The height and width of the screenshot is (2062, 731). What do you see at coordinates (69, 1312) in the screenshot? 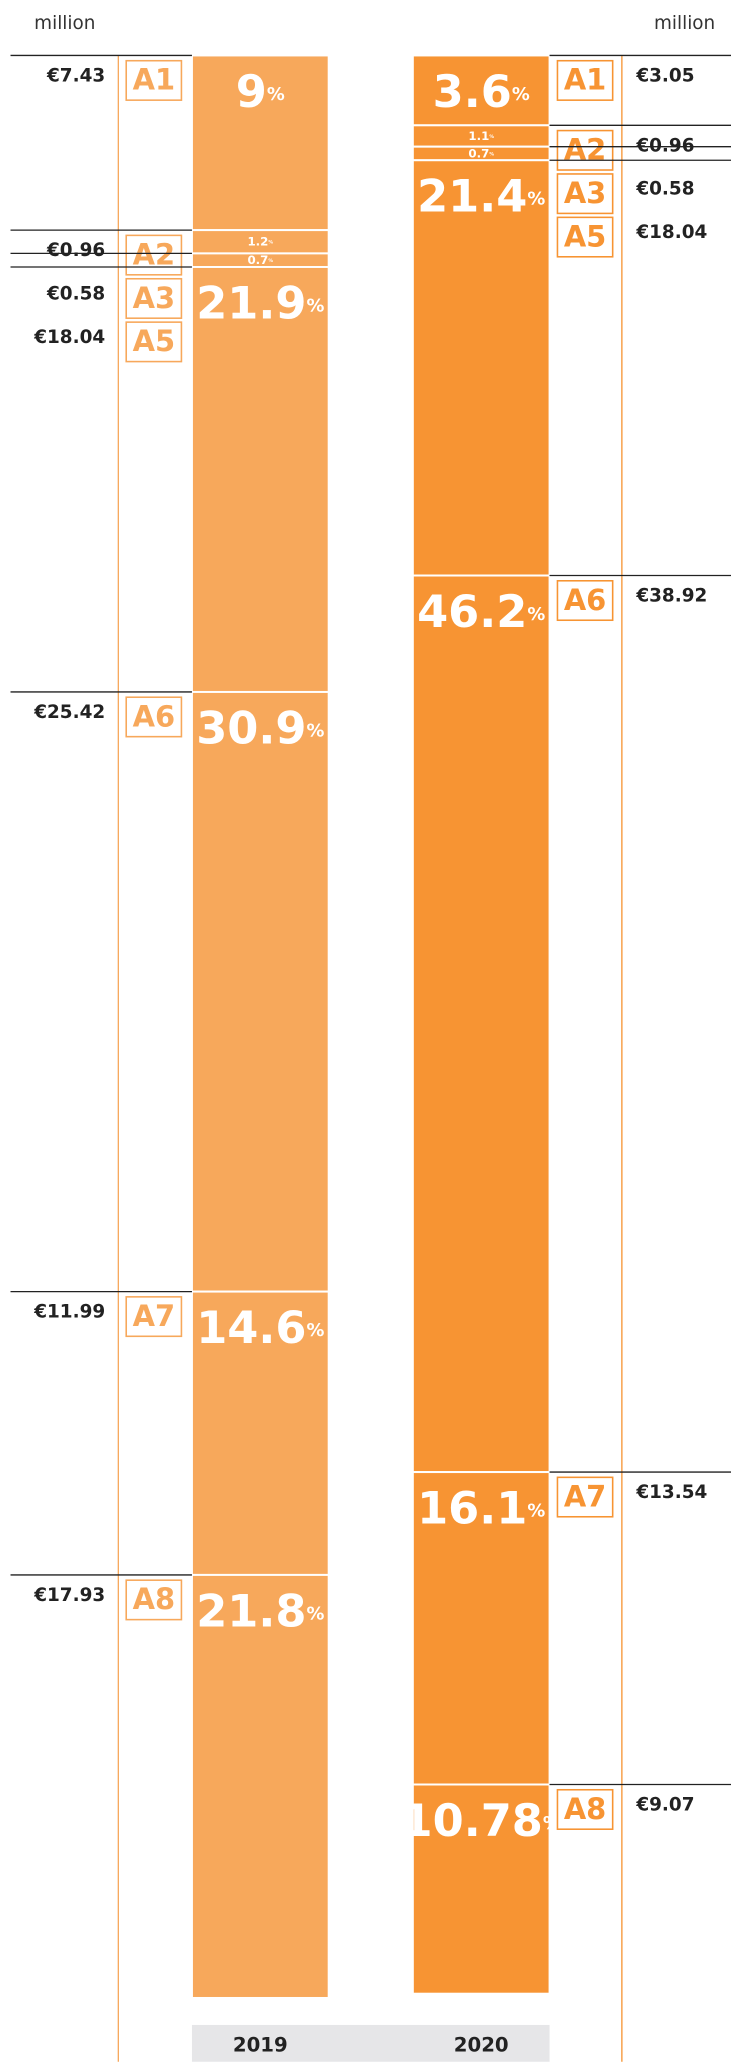
I see `amount-label: €11.99` at bounding box center [69, 1312].